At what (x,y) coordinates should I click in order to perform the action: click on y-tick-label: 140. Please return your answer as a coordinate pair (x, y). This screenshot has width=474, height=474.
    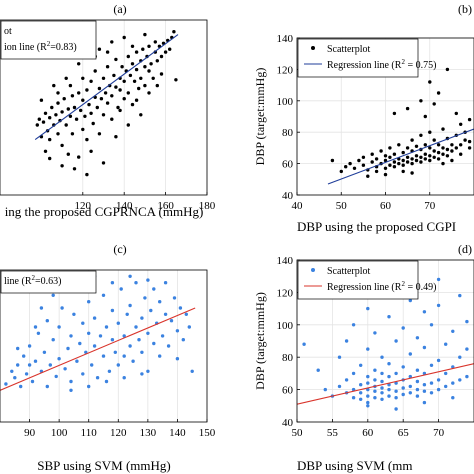
    Looking at the image, I should click on (285, 261).